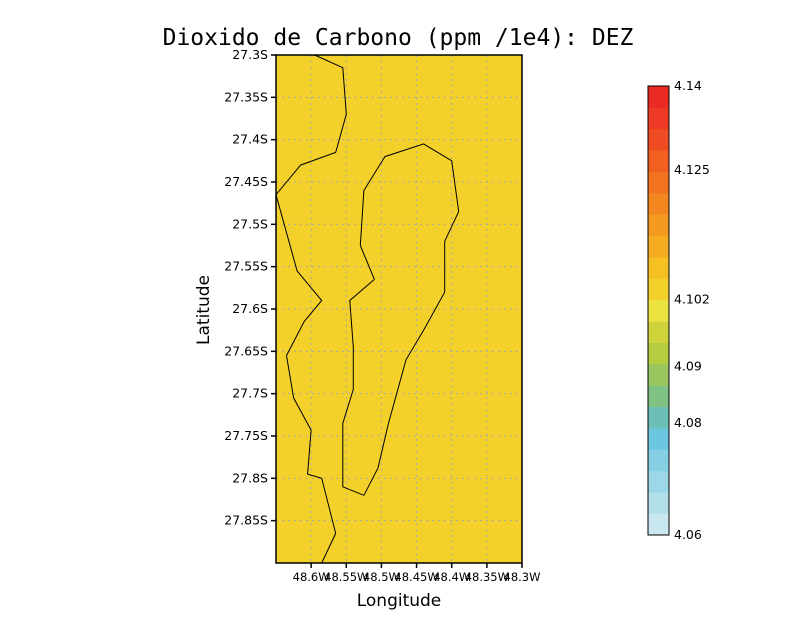 The width and height of the screenshot is (800, 618). Describe the element at coordinates (451, 577) in the screenshot. I see `x-tick-label: 48.4W` at that location.